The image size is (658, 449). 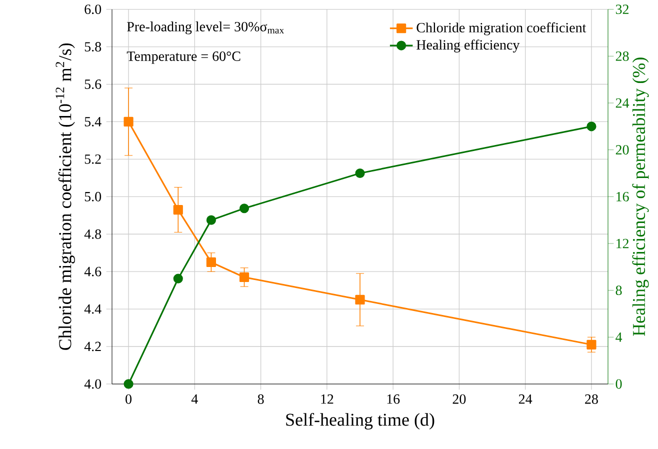 What do you see at coordinates (205, 28) in the screenshot?
I see `annotation: Pre-loading level= 30%σ$_{max}$` at bounding box center [205, 28].